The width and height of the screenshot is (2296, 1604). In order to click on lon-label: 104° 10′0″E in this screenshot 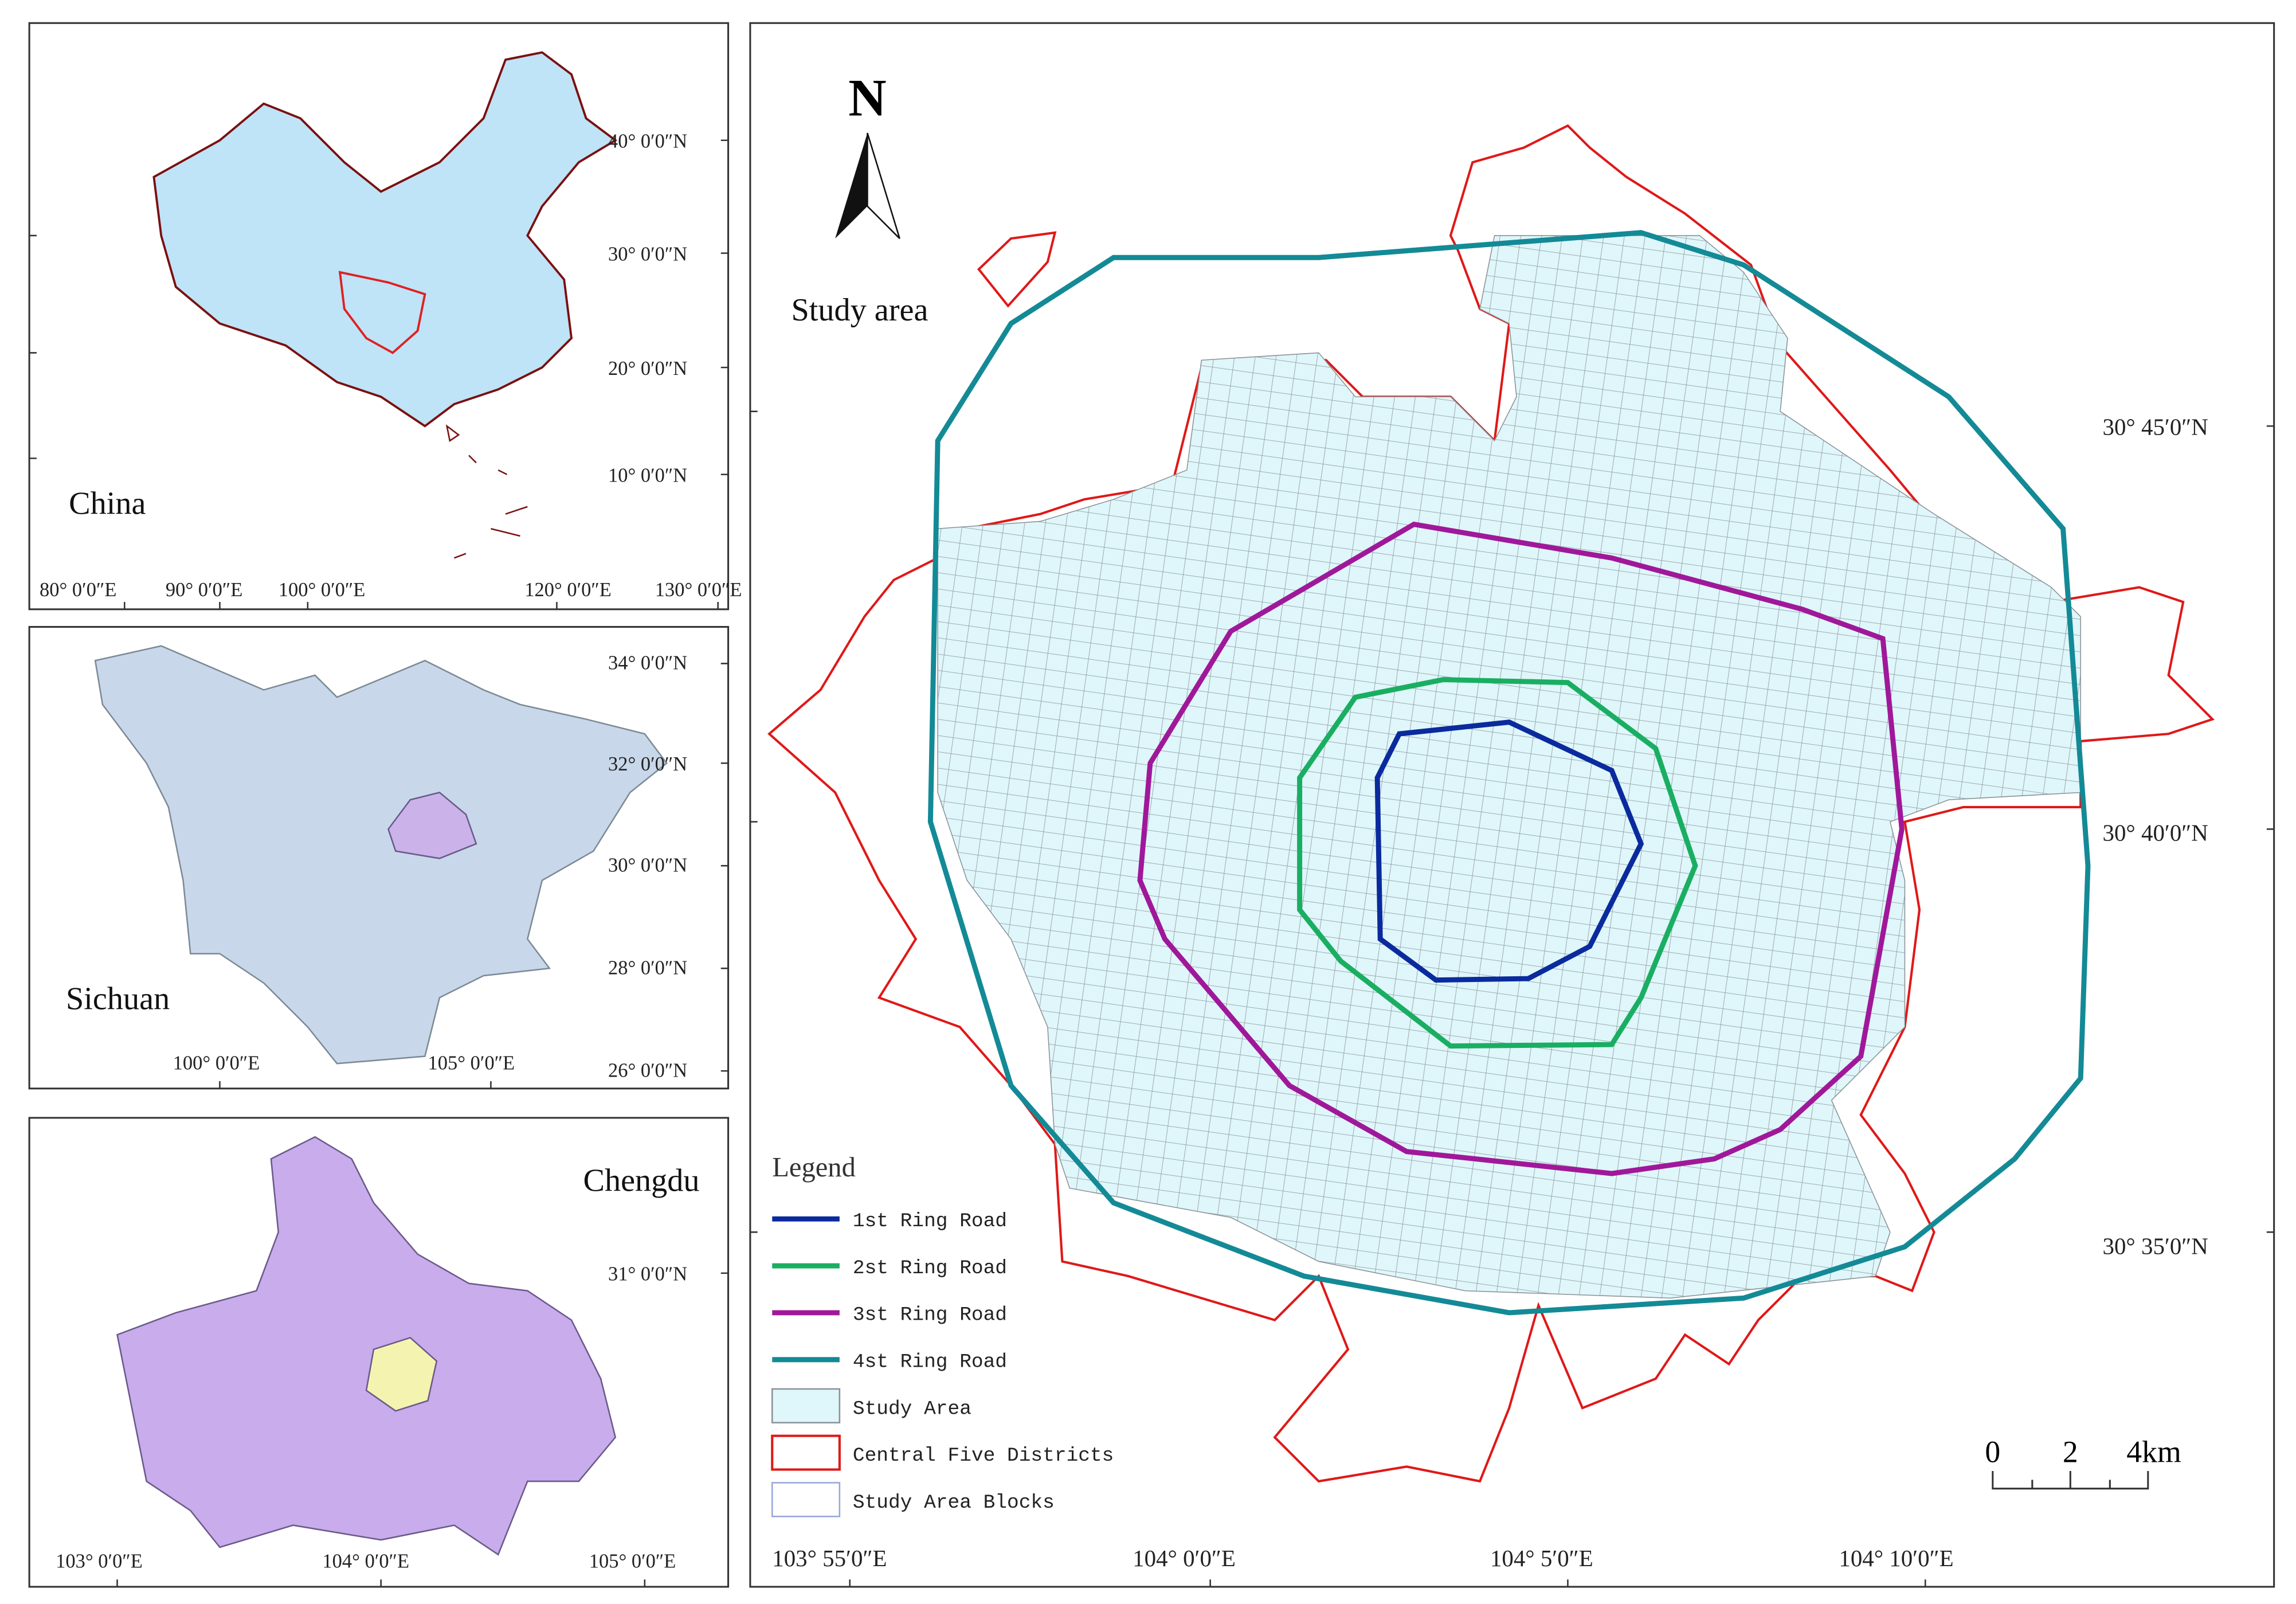, I will do `click(1896, 1558)`.